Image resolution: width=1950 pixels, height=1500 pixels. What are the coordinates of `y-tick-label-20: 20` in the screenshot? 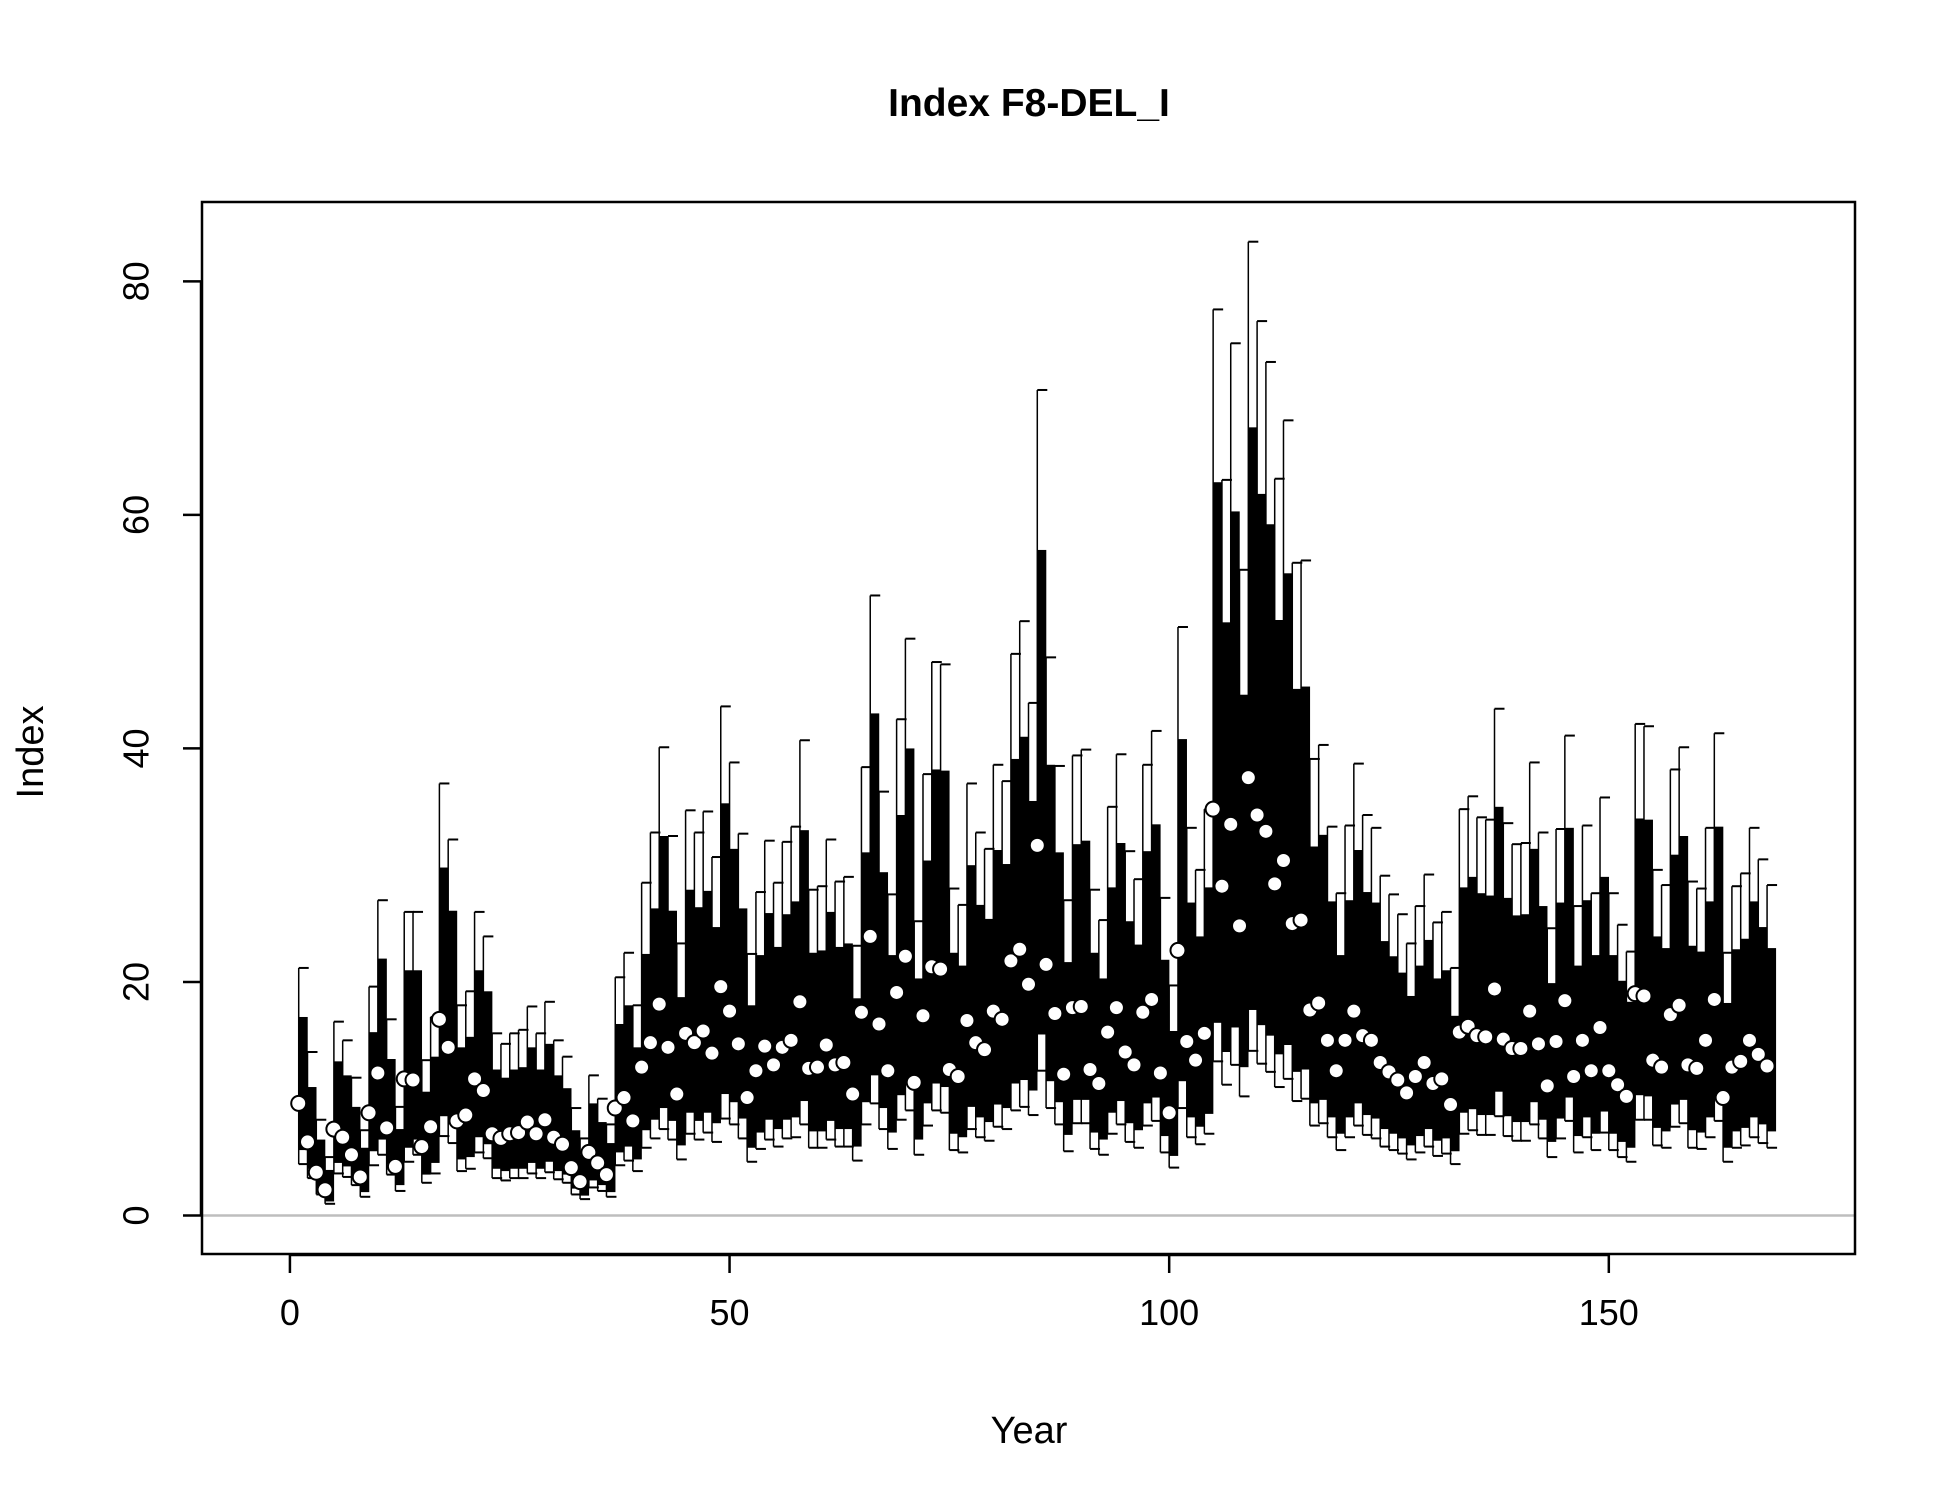 It's located at (136, 982).